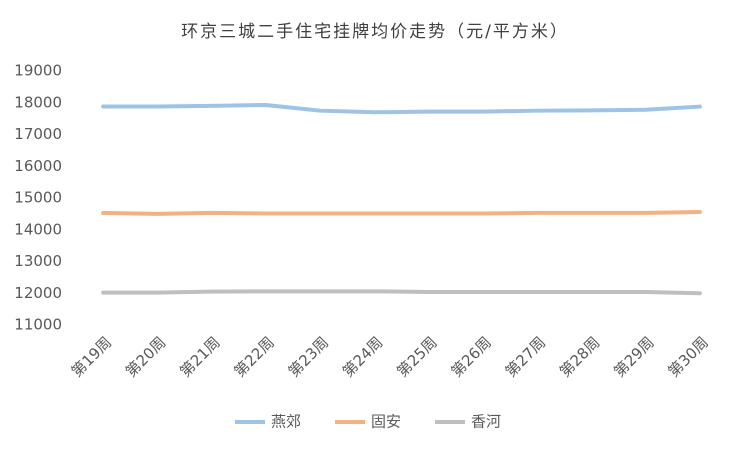 The height and width of the screenshot is (450, 750). Describe the element at coordinates (286, 422) in the screenshot. I see `legend-label: 燕郊` at that location.